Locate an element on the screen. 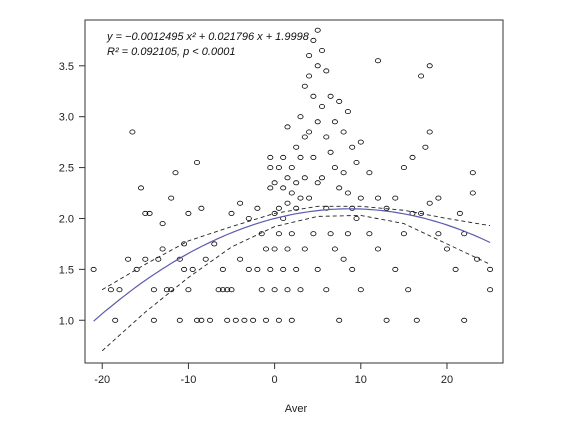 This screenshot has height=439, width=588. y-tick-label: 3.0 is located at coordinates (66, 118).